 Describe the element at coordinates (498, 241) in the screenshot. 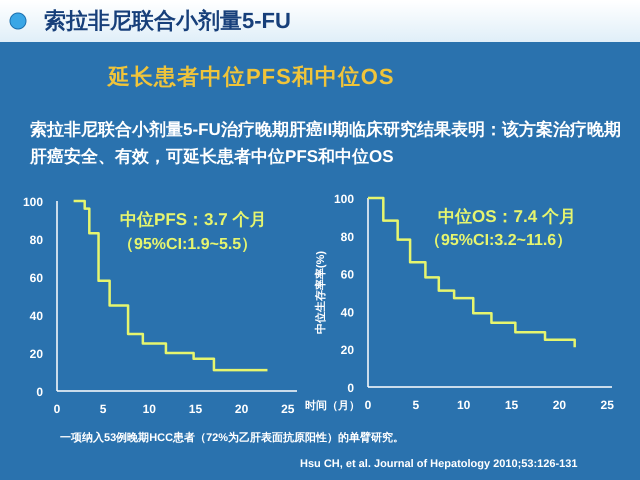

I see `annotation: （95%CI:3.2~11.6）` at that location.